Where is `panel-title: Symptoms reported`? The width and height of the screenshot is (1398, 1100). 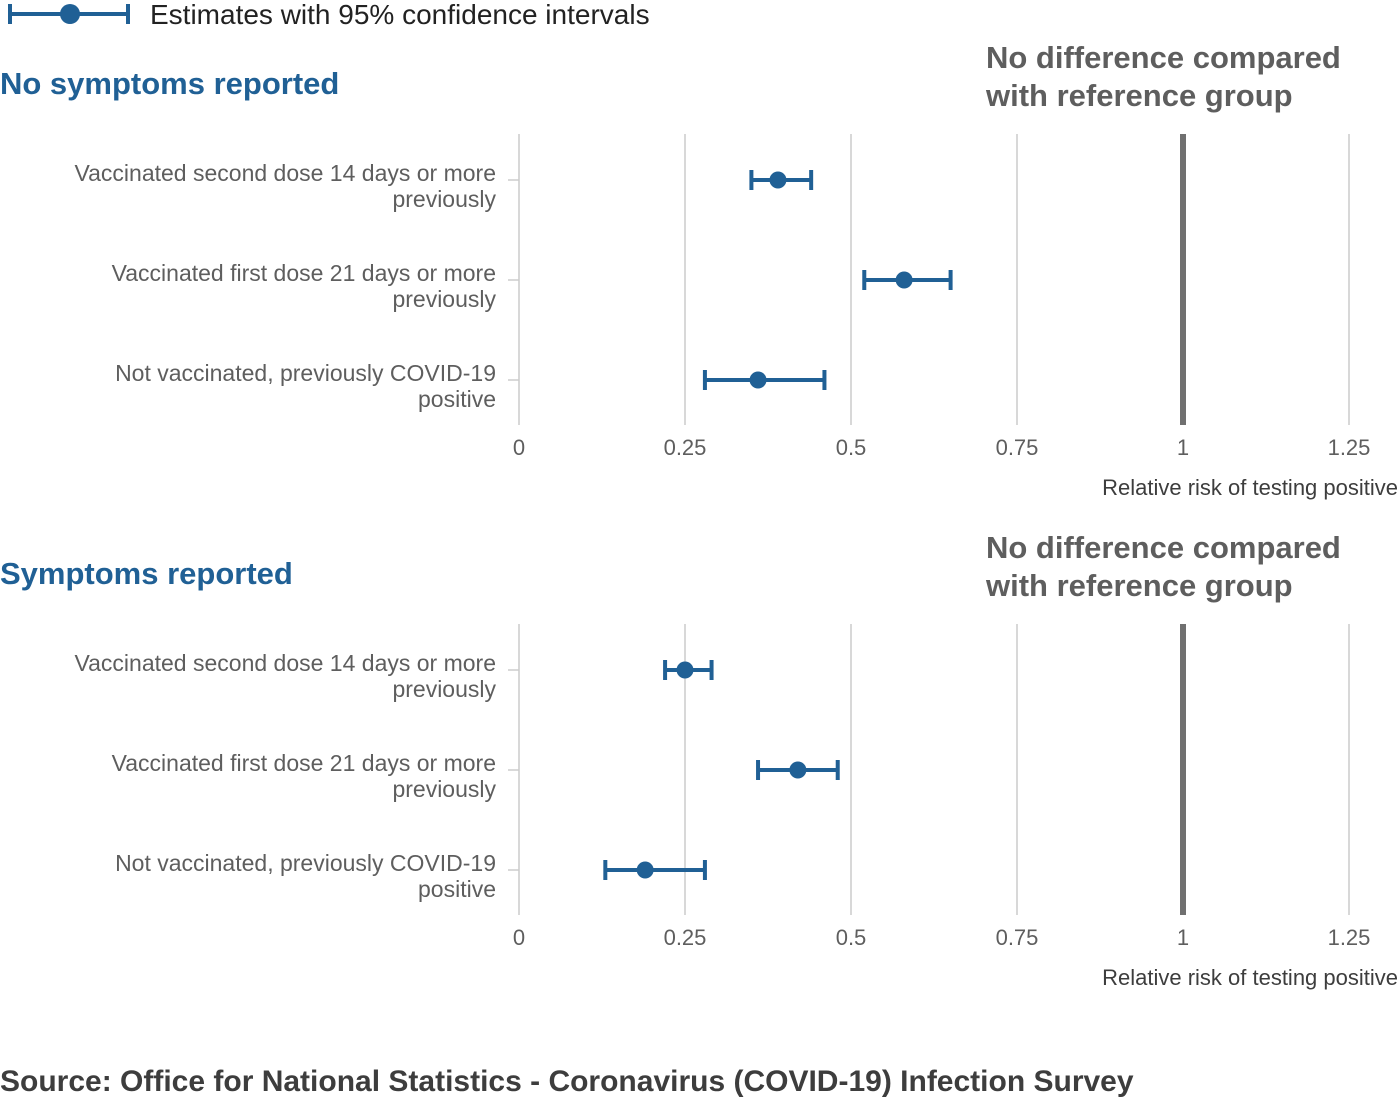
panel-title: Symptoms reported is located at coordinates (146, 573).